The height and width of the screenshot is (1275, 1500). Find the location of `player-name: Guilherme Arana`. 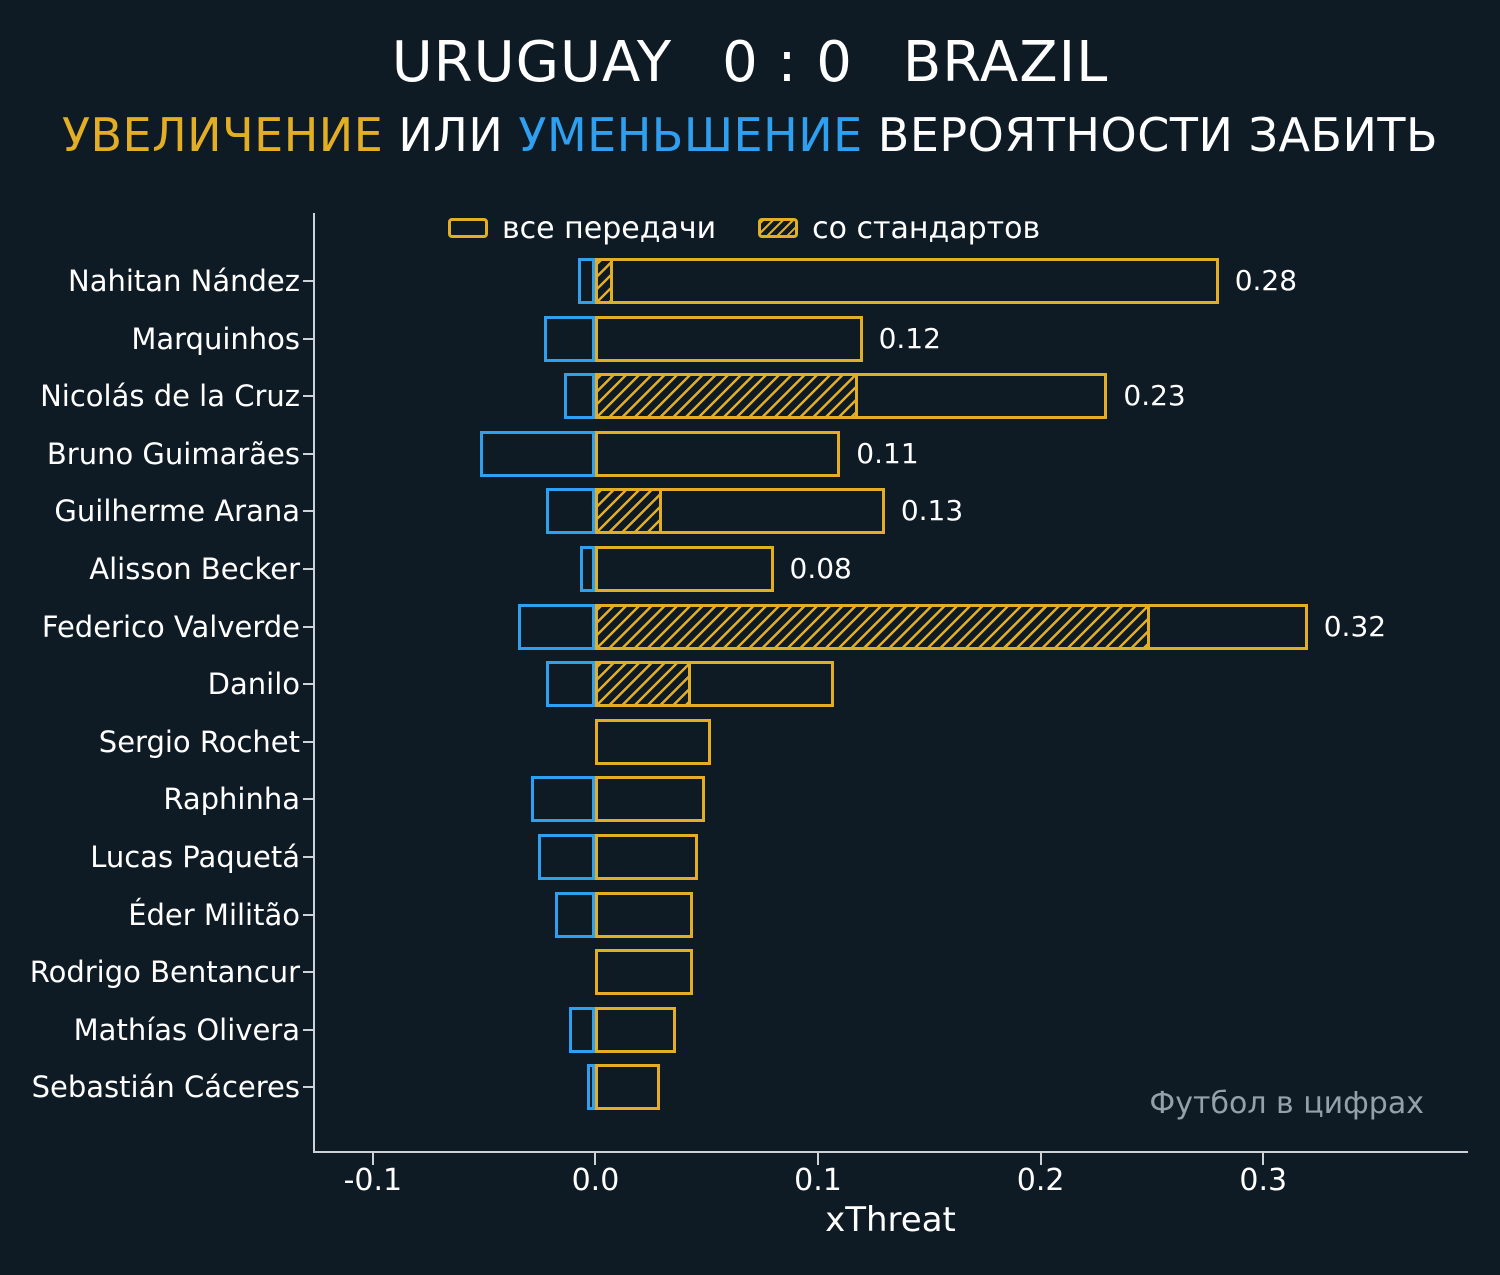

player-name: Guilherme Arana is located at coordinates (177, 511).